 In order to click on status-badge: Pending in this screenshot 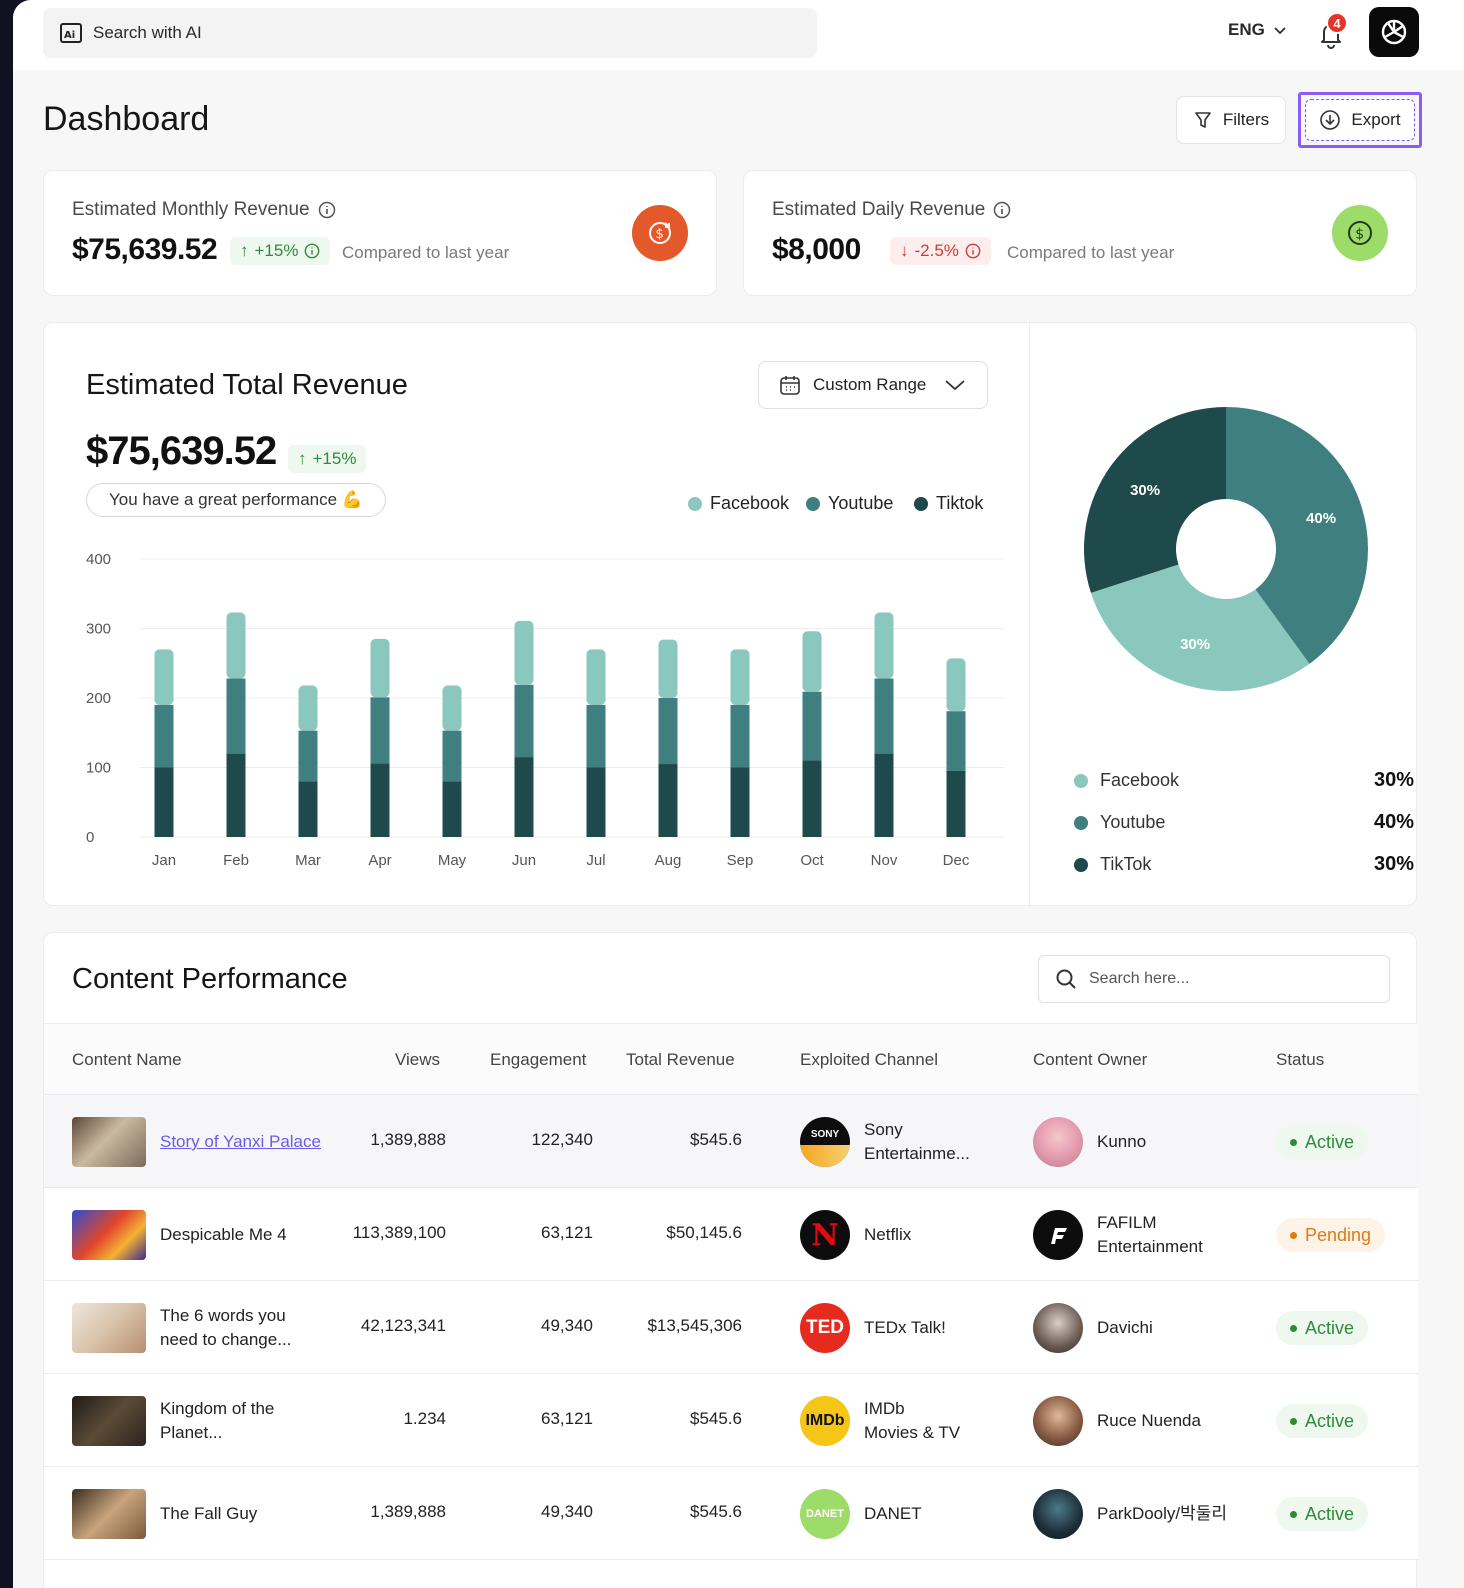, I will do `click(1331, 1235)`.